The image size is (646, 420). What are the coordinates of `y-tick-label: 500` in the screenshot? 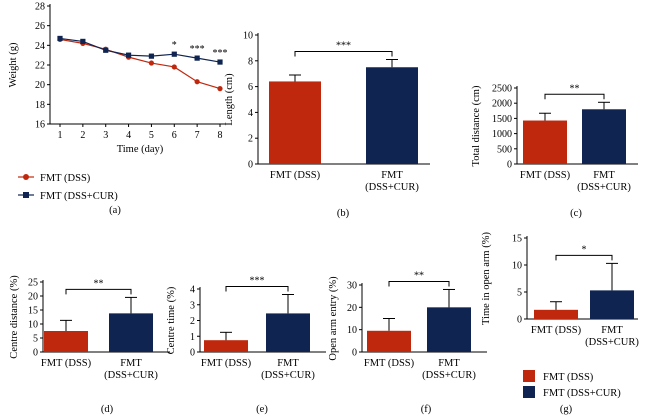 It's located at (504, 149).